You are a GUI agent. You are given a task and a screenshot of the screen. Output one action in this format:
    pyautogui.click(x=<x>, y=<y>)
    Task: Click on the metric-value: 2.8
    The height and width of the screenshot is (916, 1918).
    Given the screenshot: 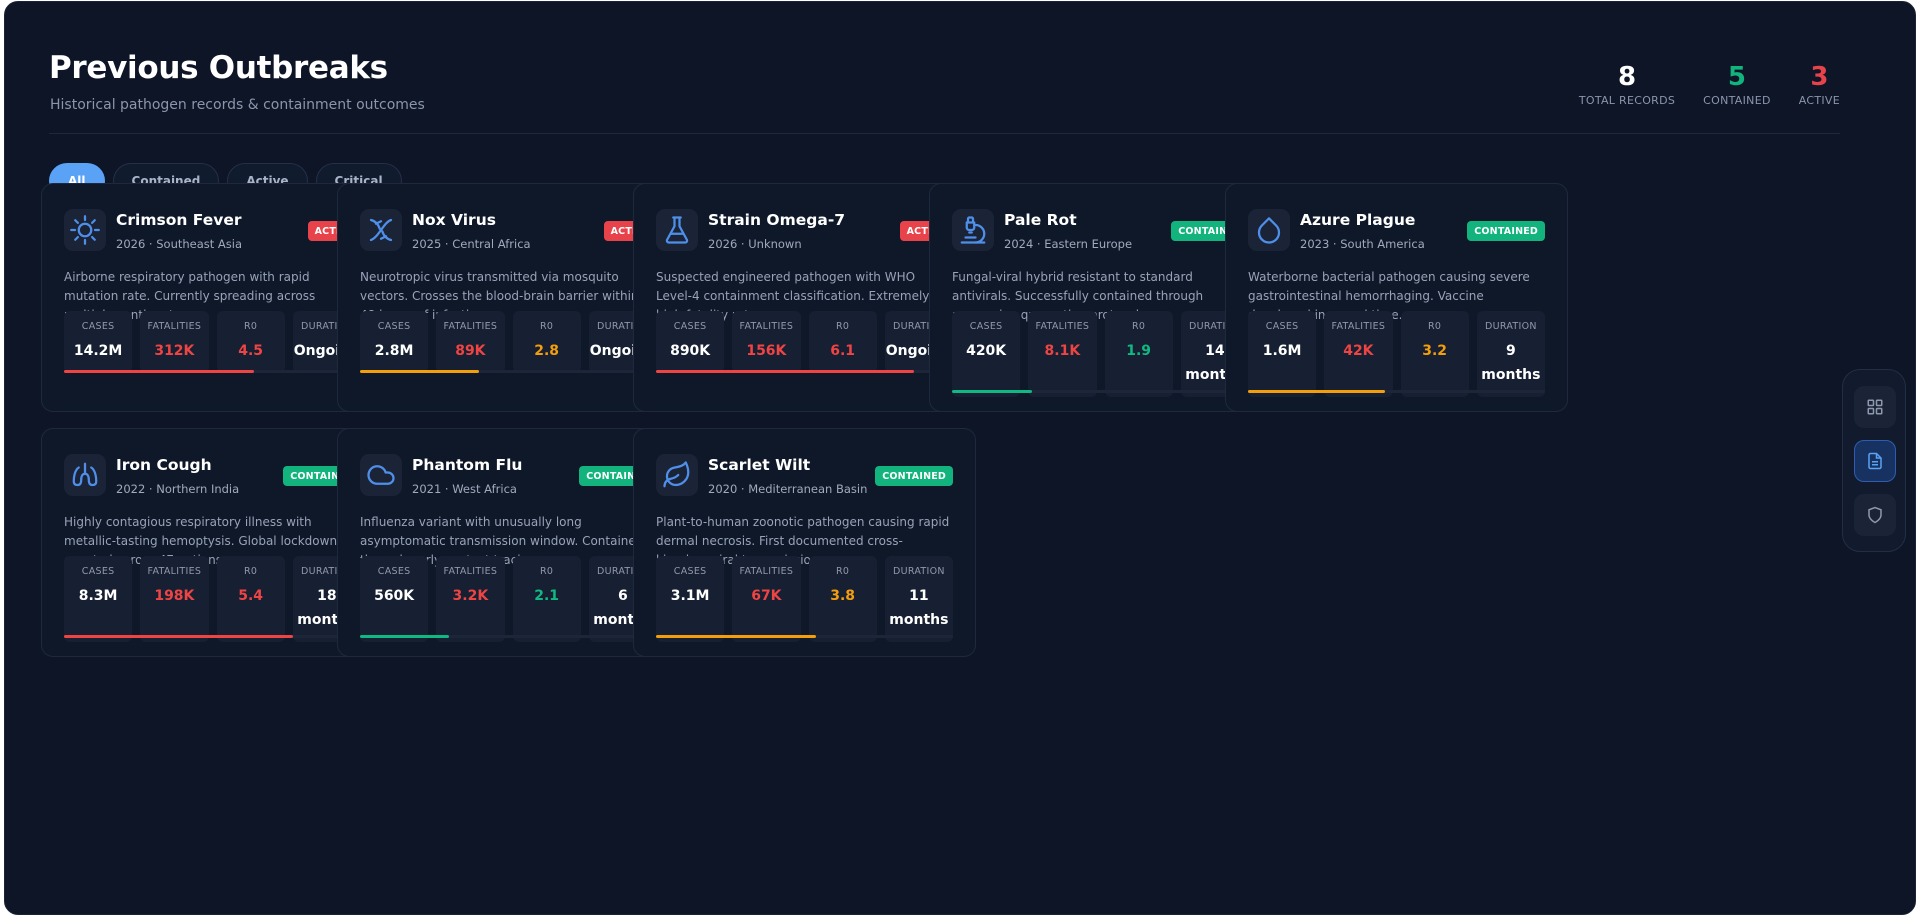 What is the action you would take?
    pyautogui.click(x=547, y=351)
    